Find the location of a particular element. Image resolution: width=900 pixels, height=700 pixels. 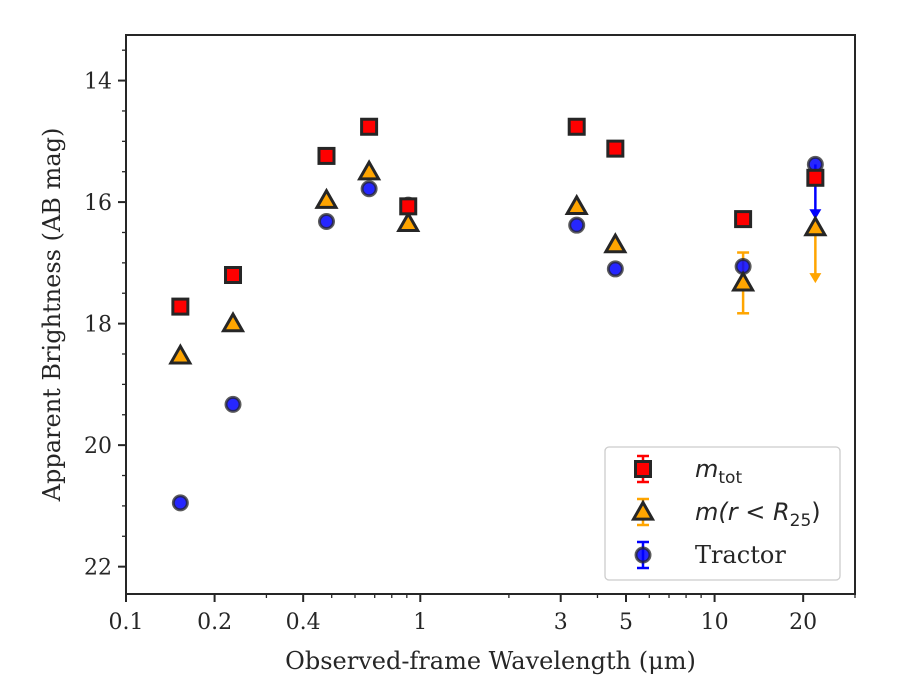

x-tick-label: 1 is located at coordinates (420, 622).